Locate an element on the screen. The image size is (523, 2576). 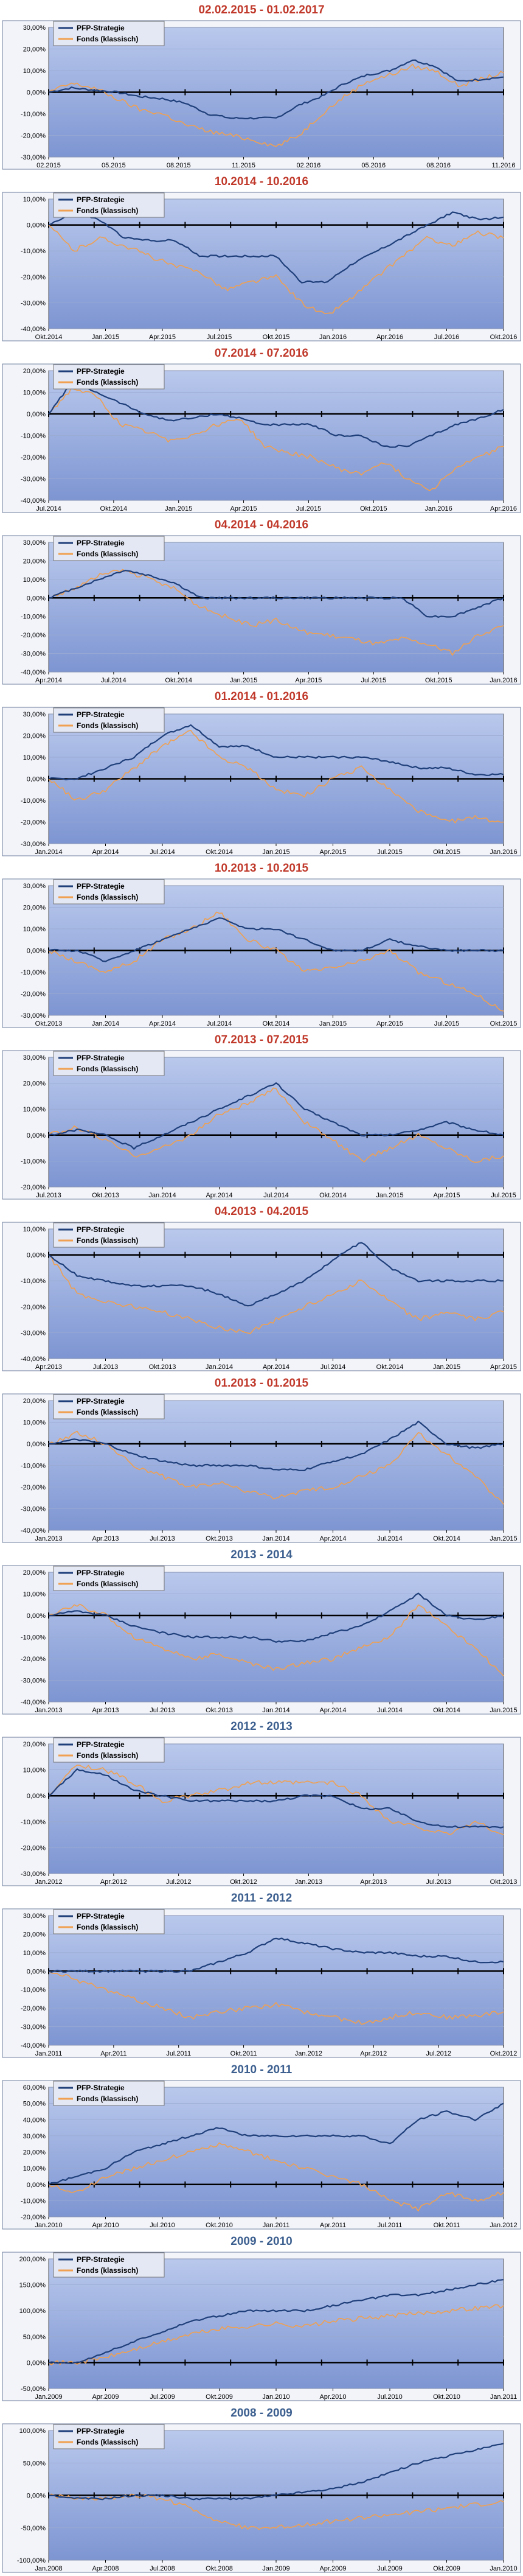
x-tick-label: Apr.2012 is located at coordinates (374, 2053).